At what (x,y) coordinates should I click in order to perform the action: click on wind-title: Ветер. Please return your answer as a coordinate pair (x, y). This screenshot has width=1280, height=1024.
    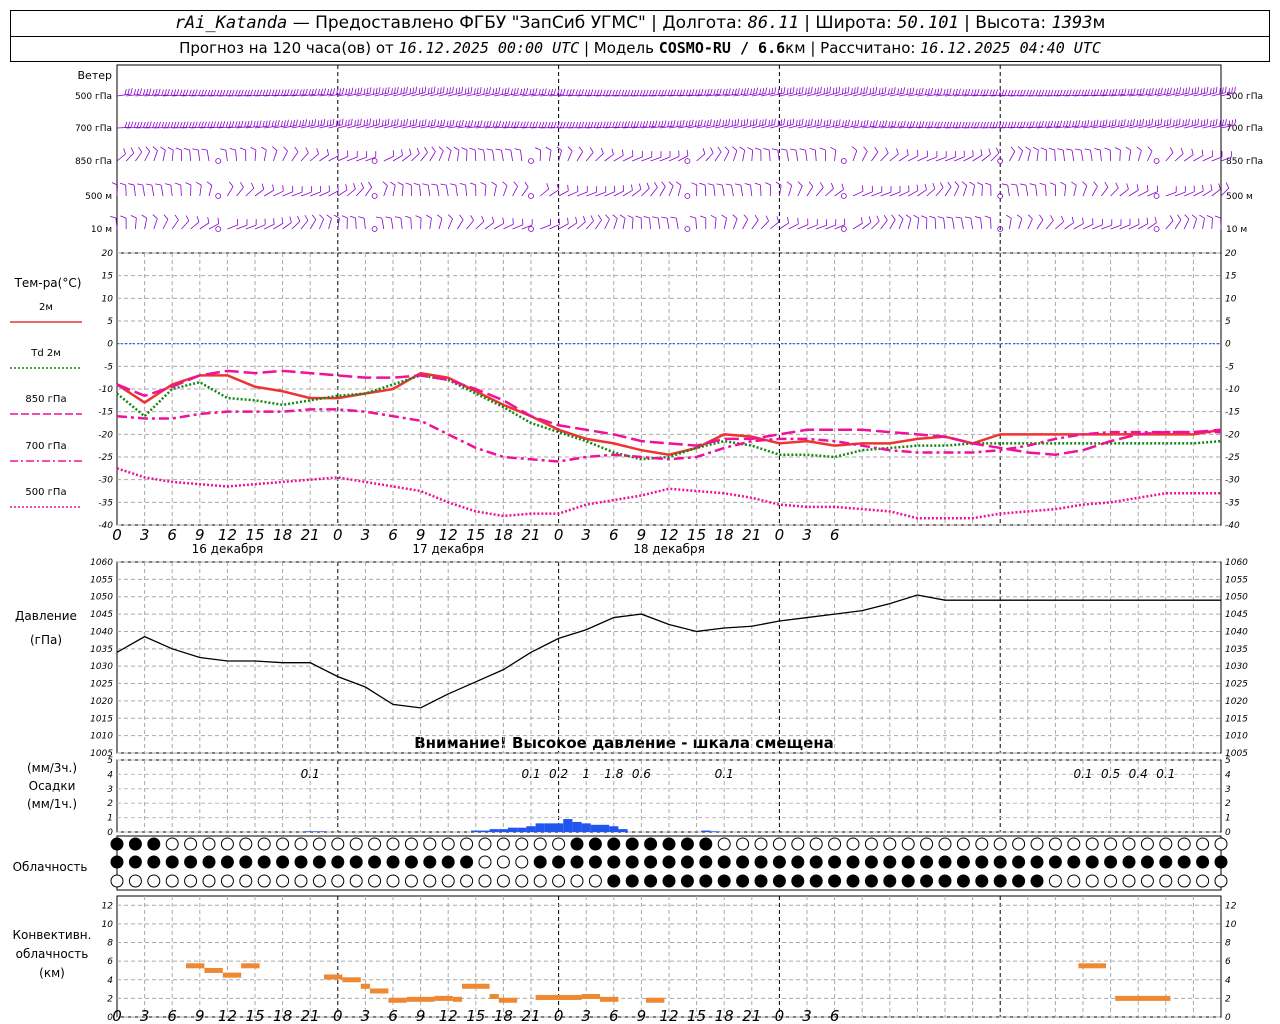
    Looking at the image, I should click on (95, 75).